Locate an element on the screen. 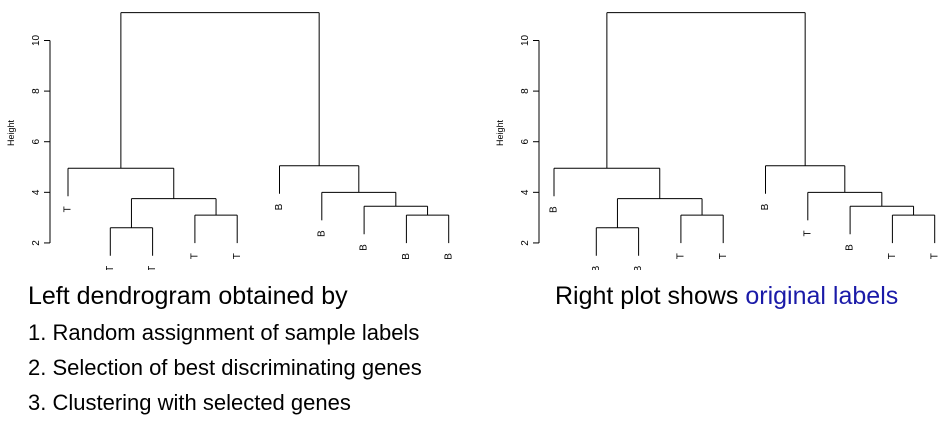 The width and height of the screenshot is (950, 429). step-item: 3. Clustering with selected genes is located at coordinates (189, 402).